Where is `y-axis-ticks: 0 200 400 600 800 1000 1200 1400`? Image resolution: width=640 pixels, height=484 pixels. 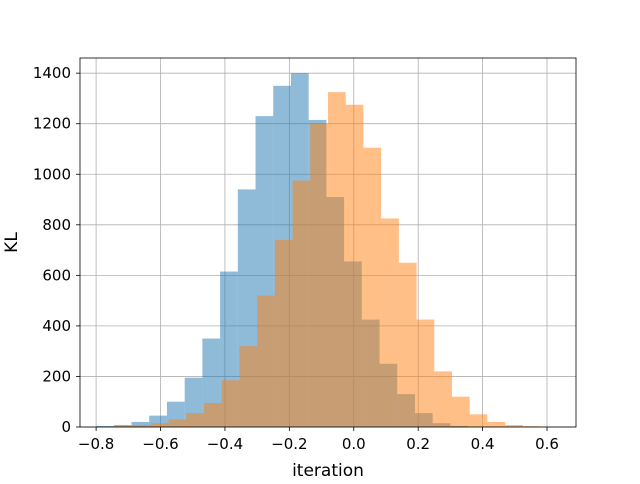
y-axis-ticks: 0 200 400 600 800 1000 1200 1400 is located at coordinates (56, 250).